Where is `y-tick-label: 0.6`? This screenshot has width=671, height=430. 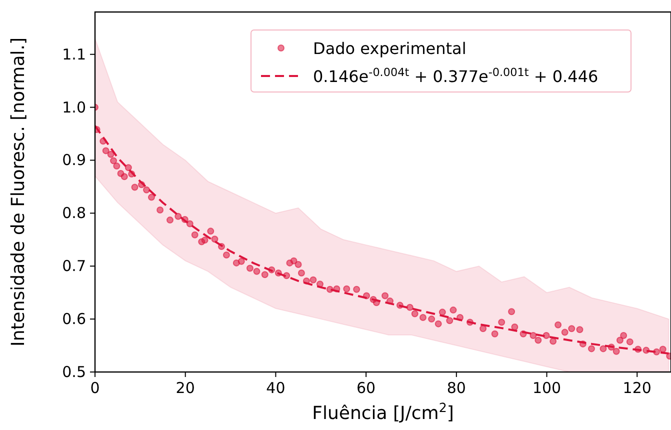
y-tick-label: 0.6 is located at coordinates (74, 319).